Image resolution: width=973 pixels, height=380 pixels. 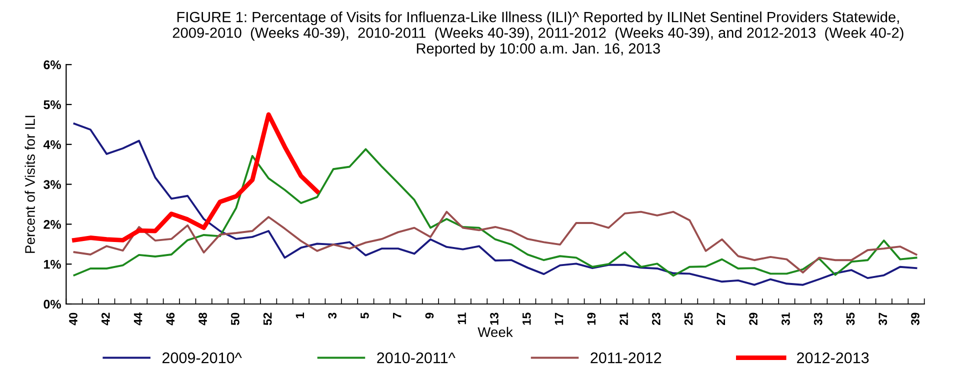 What do you see at coordinates (720, 319) in the screenshot?
I see `x-tick-label: 27` at bounding box center [720, 319].